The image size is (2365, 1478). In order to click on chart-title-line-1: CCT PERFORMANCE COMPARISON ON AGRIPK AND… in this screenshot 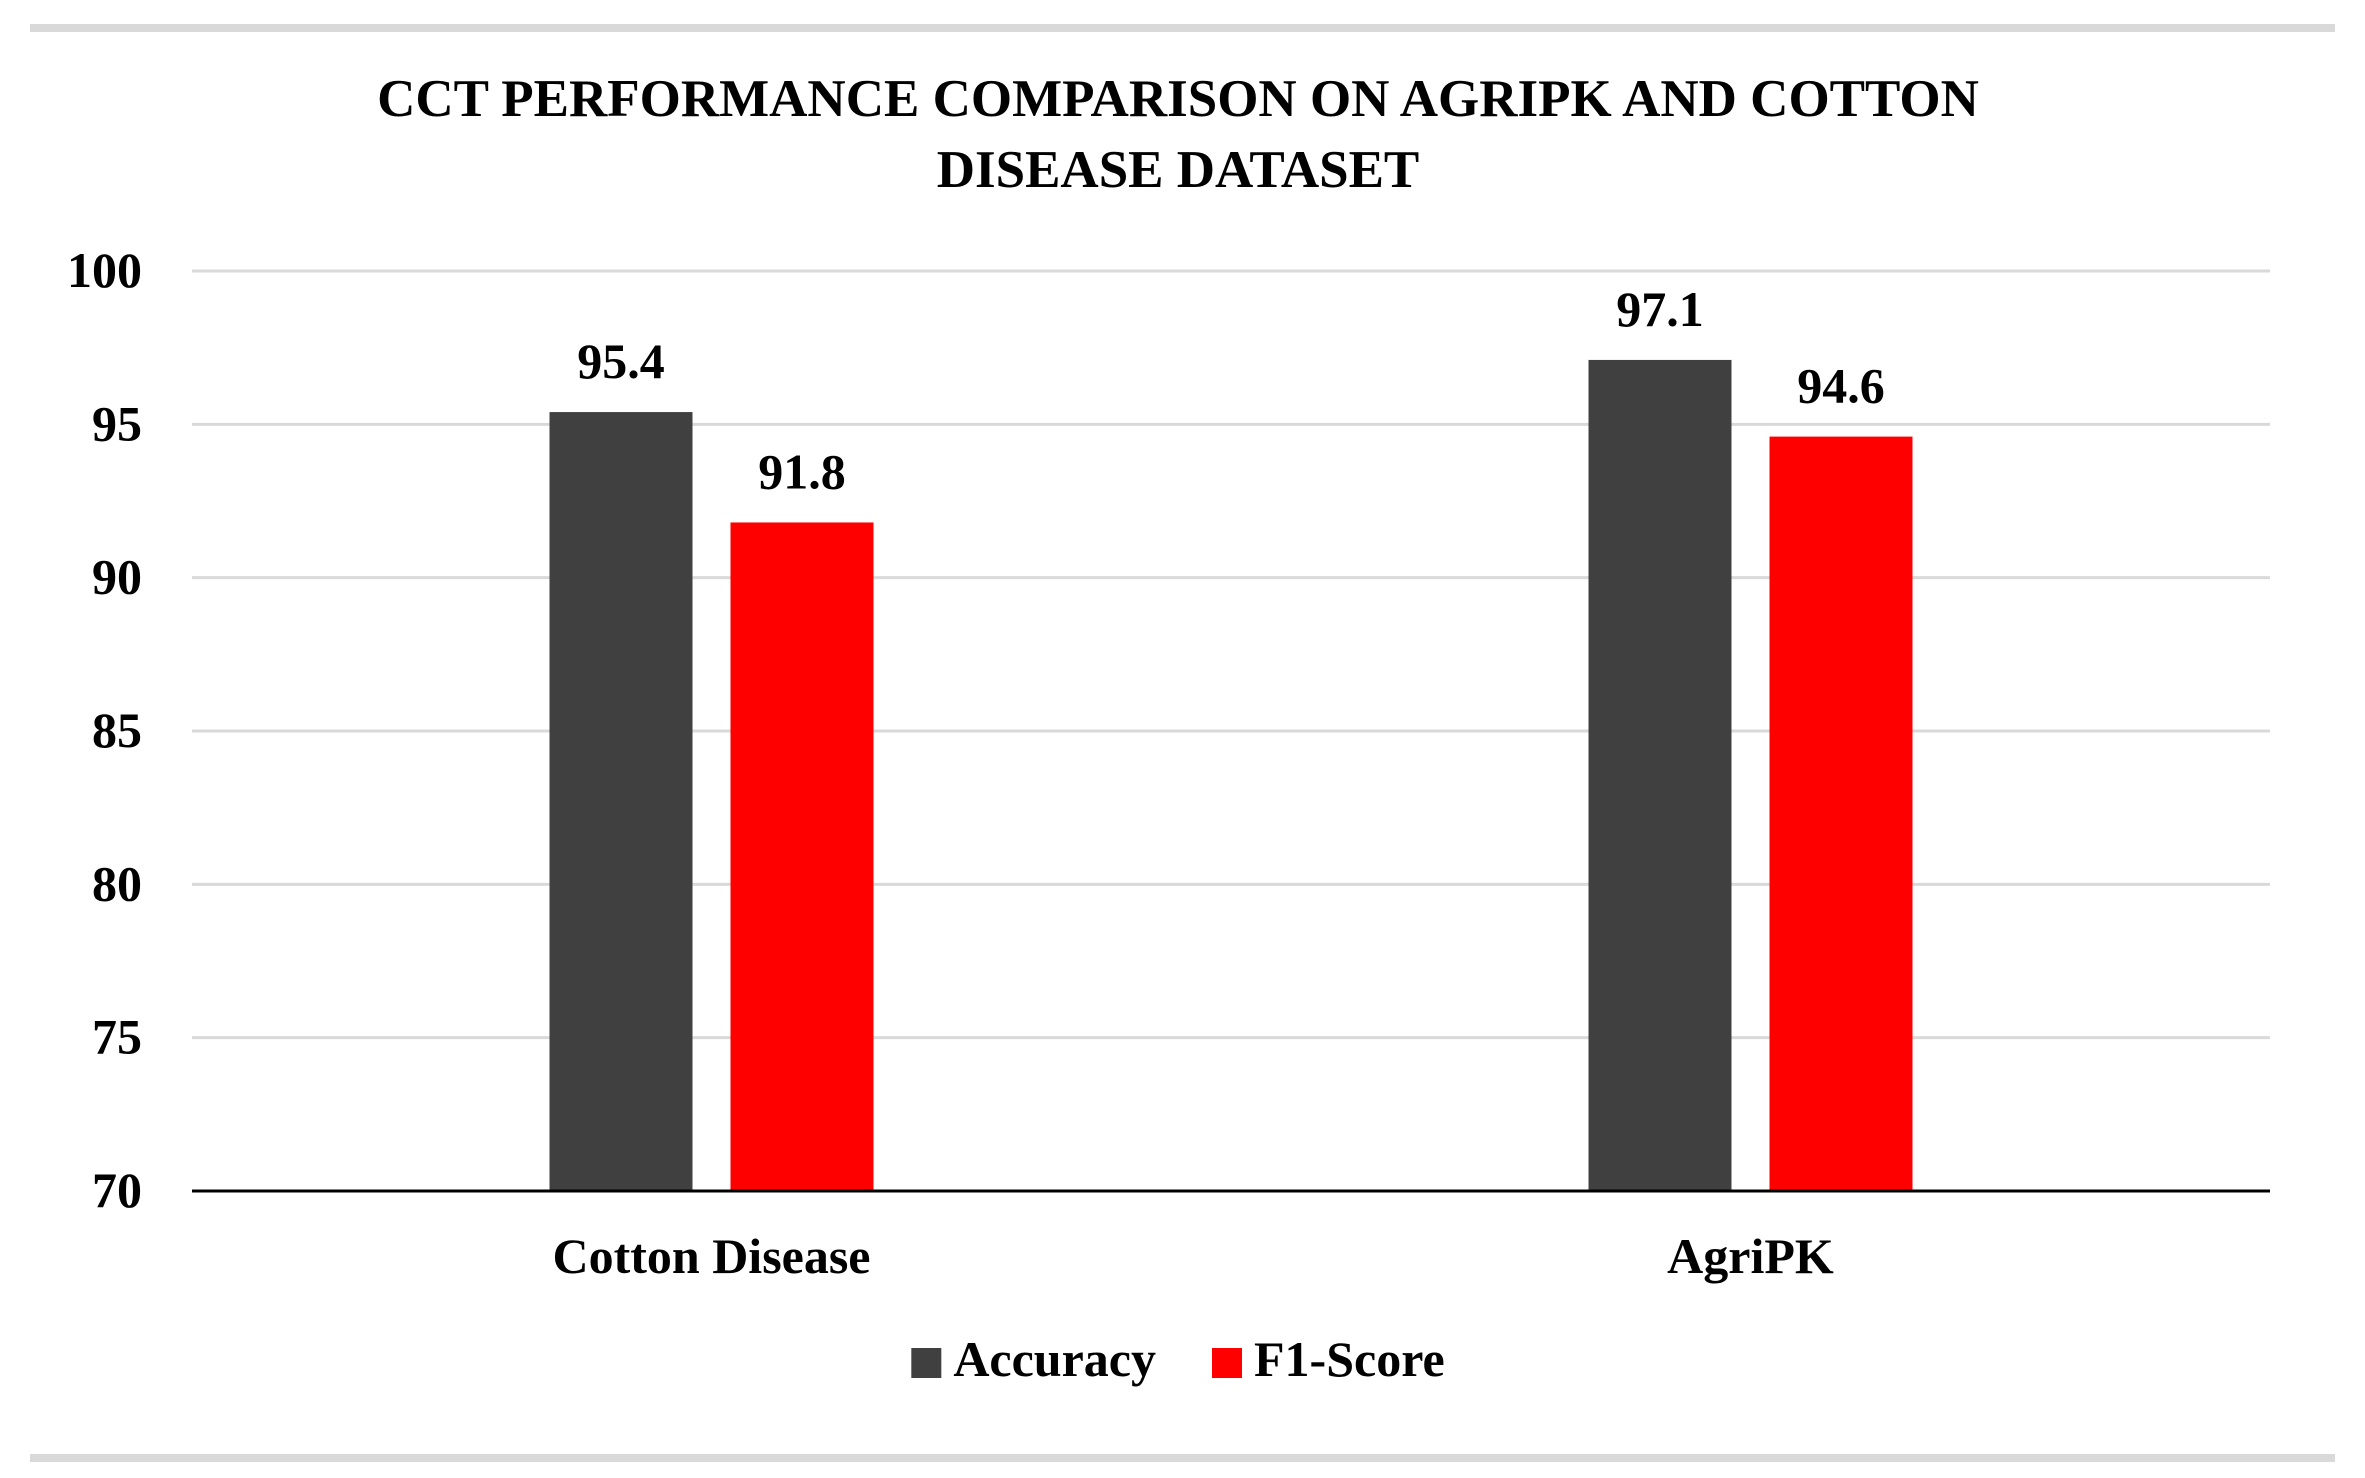, I will do `click(1178, 99)`.